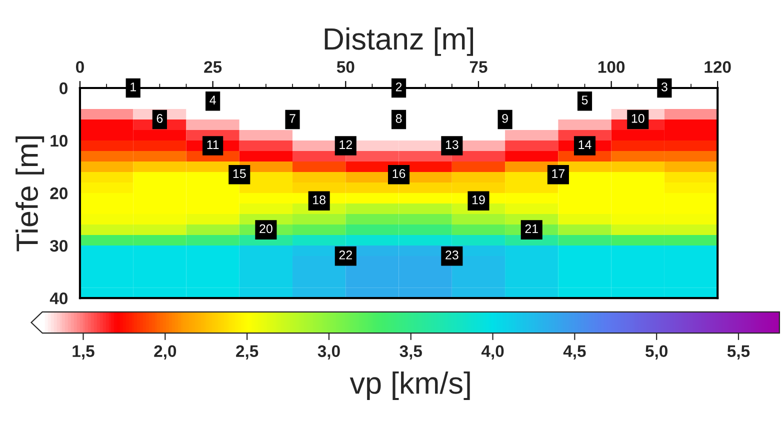  I want to click on y-tick-label: 30, so click(59, 246).